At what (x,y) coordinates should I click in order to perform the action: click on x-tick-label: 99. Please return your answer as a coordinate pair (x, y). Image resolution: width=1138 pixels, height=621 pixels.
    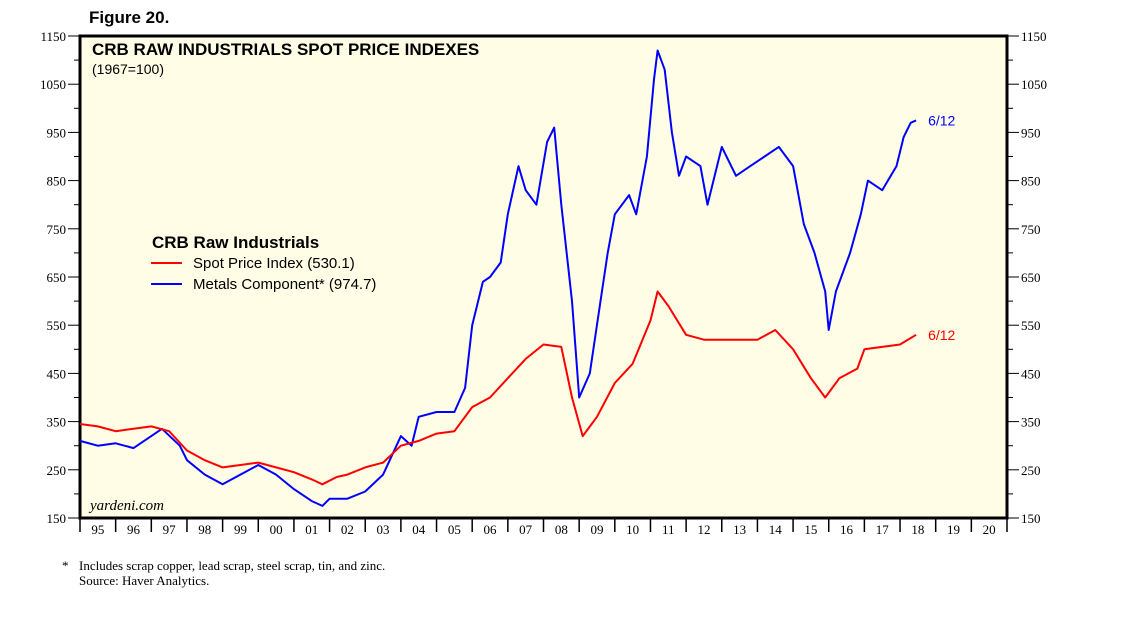
    Looking at the image, I should click on (240, 529).